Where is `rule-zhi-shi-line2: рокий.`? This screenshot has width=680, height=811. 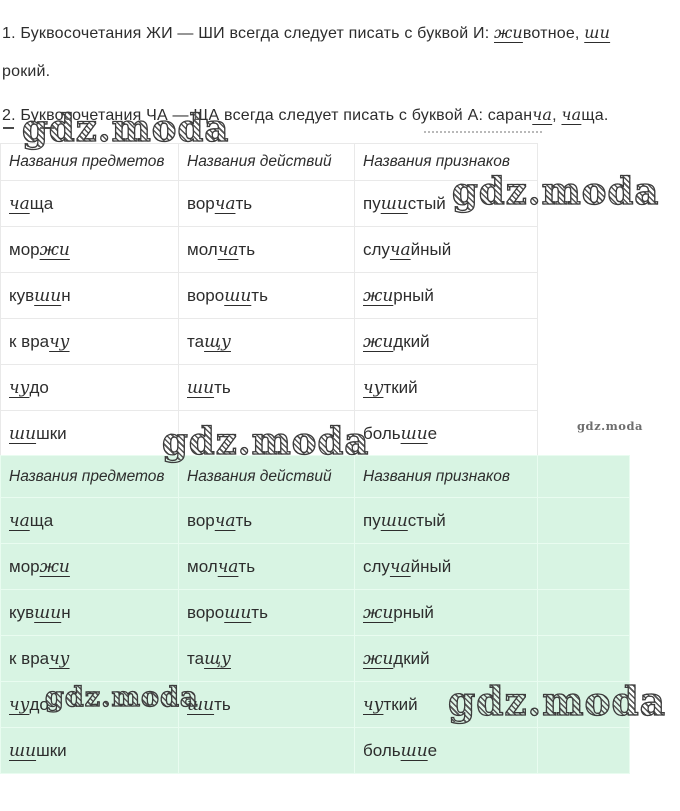 rule-zhi-shi-line2: рокий. is located at coordinates (26, 71).